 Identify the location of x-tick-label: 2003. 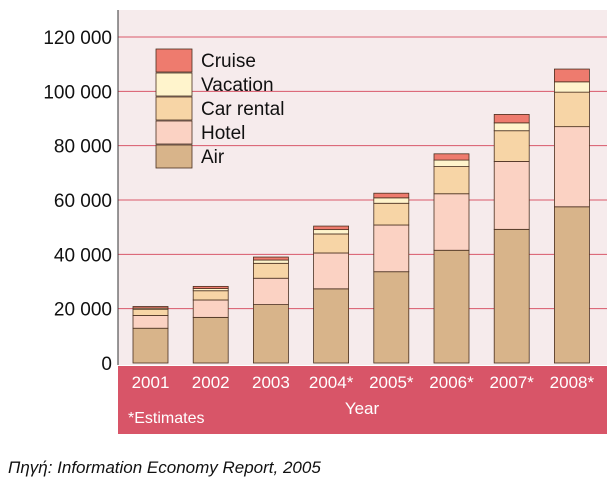
(271, 382).